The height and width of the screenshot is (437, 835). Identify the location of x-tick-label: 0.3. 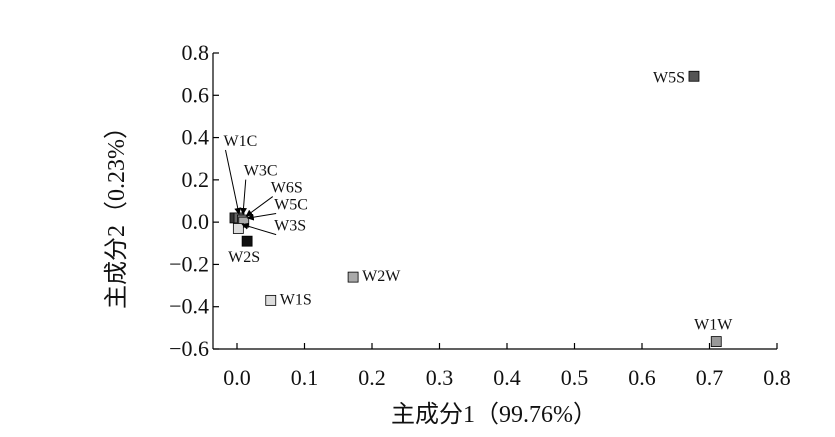
(440, 377).